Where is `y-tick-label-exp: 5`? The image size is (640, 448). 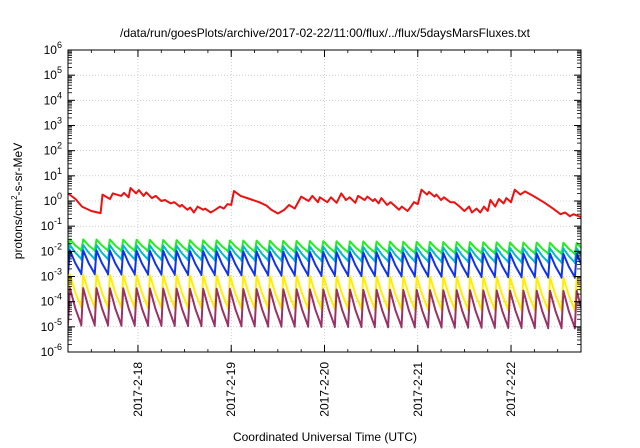 y-tick-label-exp: 5 is located at coordinates (59, 70).